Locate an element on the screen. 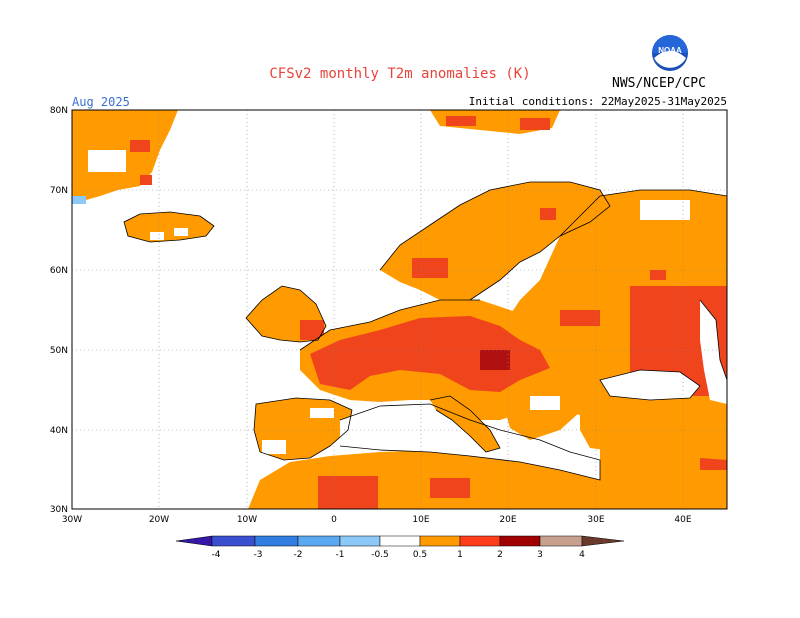  caspian-sea is located at coordinates (713, 352).